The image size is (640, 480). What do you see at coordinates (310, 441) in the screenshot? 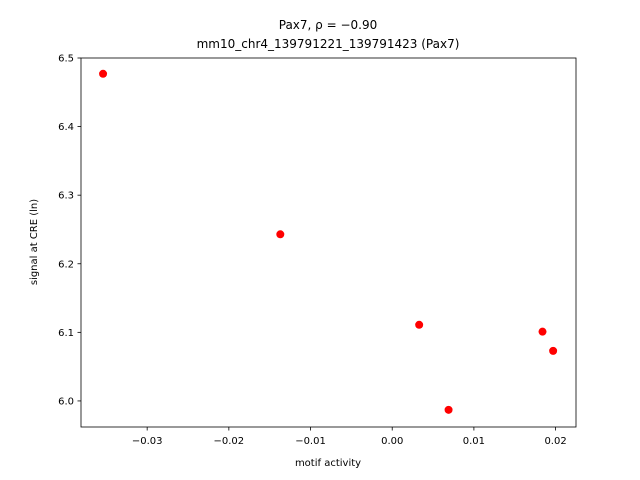
I see `x-tick-label: −0.01` at bounding box center [310, 441].